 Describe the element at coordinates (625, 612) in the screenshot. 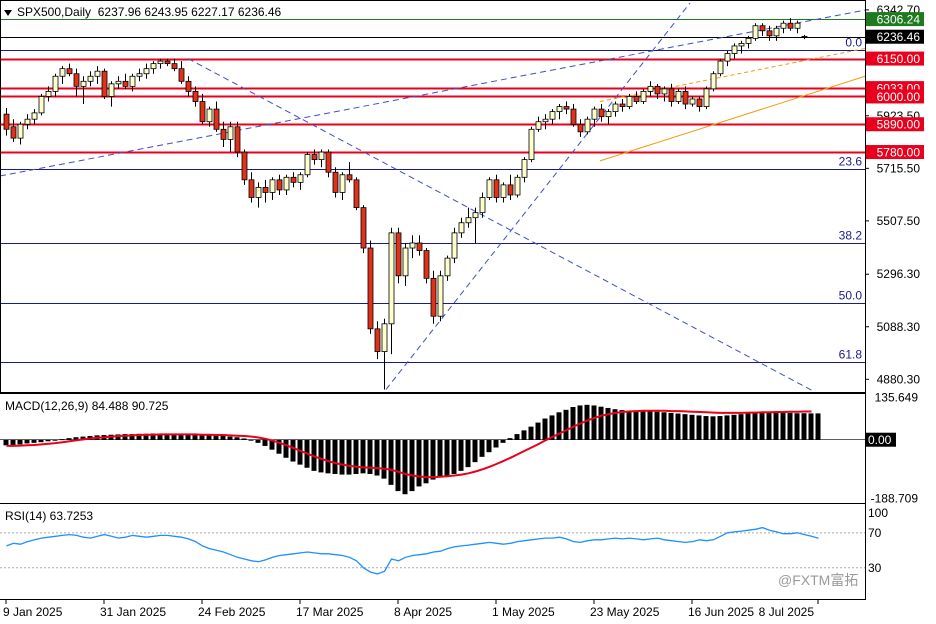

I see `time-tick-label: 23 May 2025` at that location.